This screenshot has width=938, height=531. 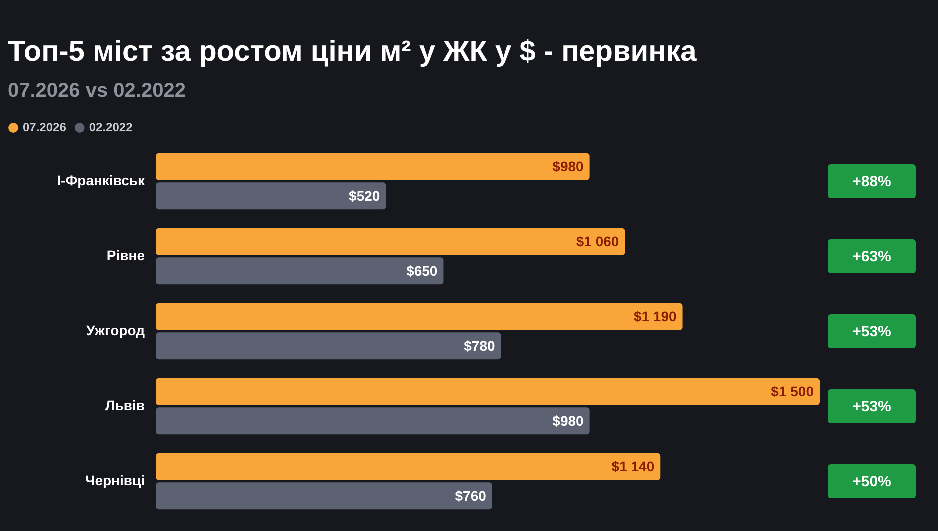 What do you see at coordinates (45, 127) in the screenshot?
I see `legend-label: 07.2026` at bounding box center [45, 127].